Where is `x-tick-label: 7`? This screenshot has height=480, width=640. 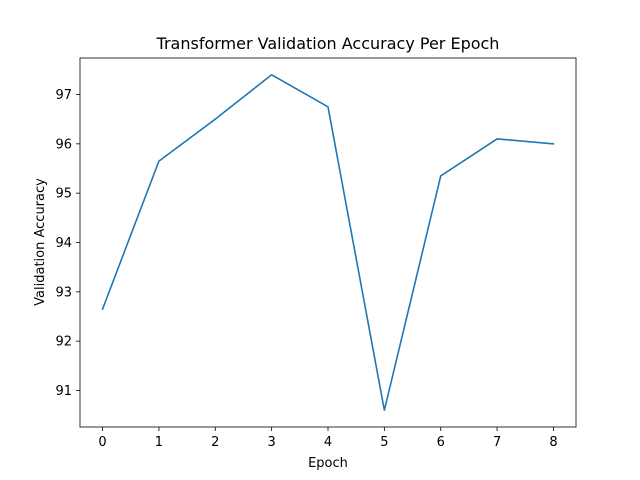
x-tick-label: 7 is located at coordinates (497, 442).